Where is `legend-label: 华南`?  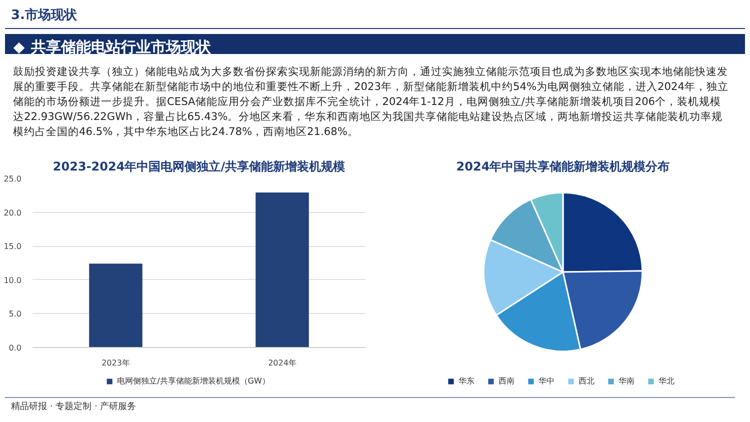
legend-label: 华南 is located at coordinates (627, 381).